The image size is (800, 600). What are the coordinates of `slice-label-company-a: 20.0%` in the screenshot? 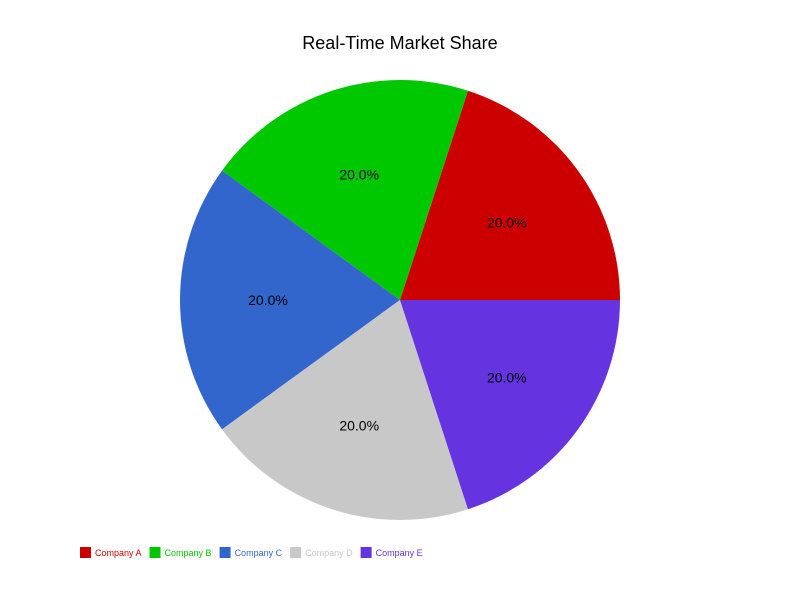 It's located at (507, 222).